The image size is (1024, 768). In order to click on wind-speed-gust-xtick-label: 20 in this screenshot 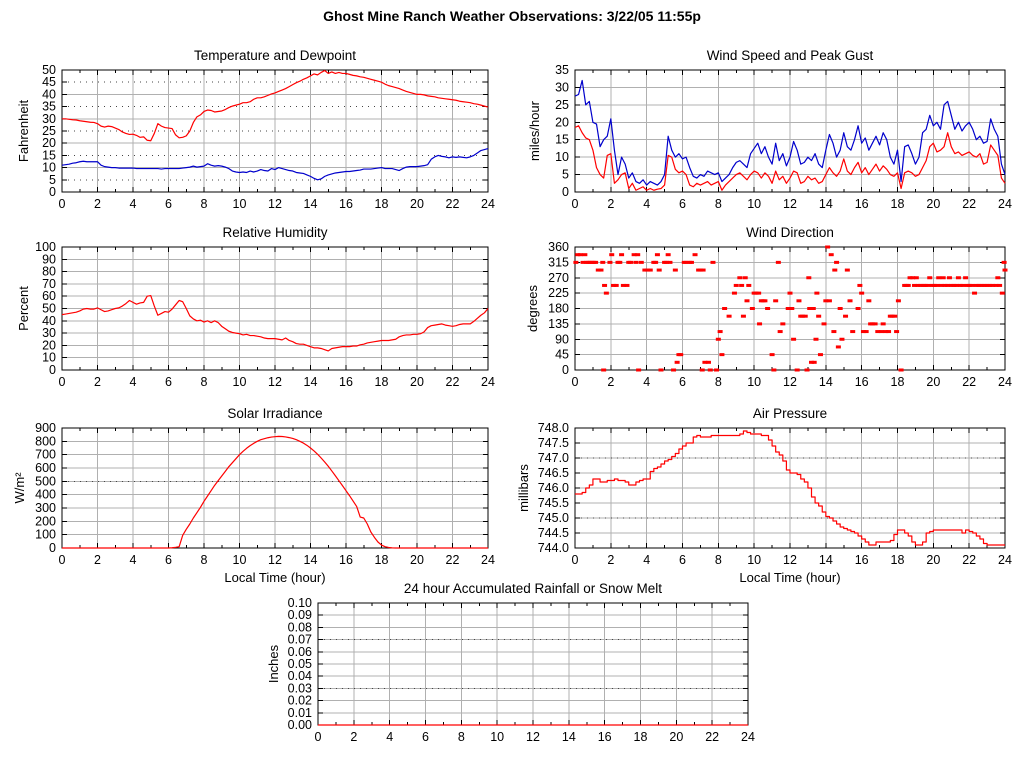, I will do `click(933, 204)`.